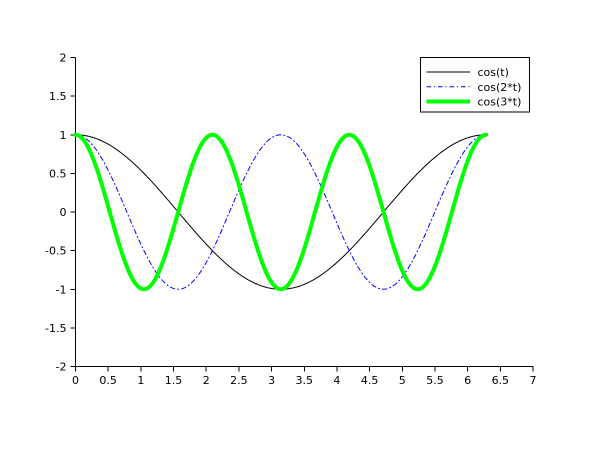 This screenshot has width=610, height=460. Describe the element at coordinates (305, 380) in the screenshot. I see `x-tick-label: 3.5` at that location.